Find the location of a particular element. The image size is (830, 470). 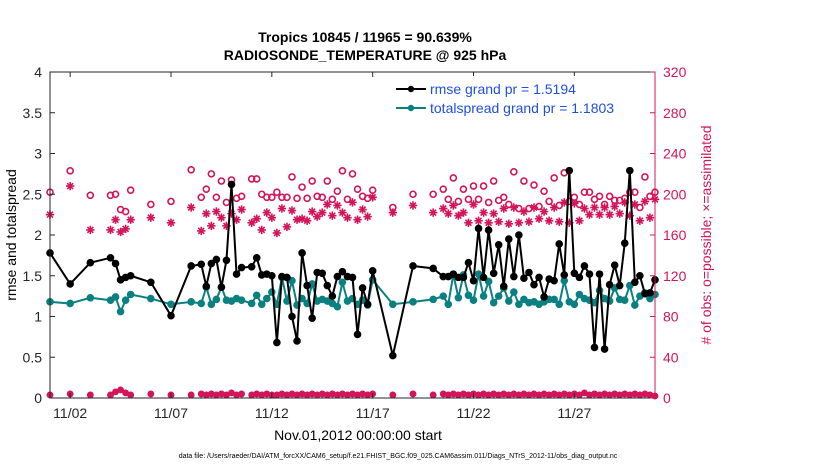

y-tick-label: 1.5 is located at coordinates (33, 276).